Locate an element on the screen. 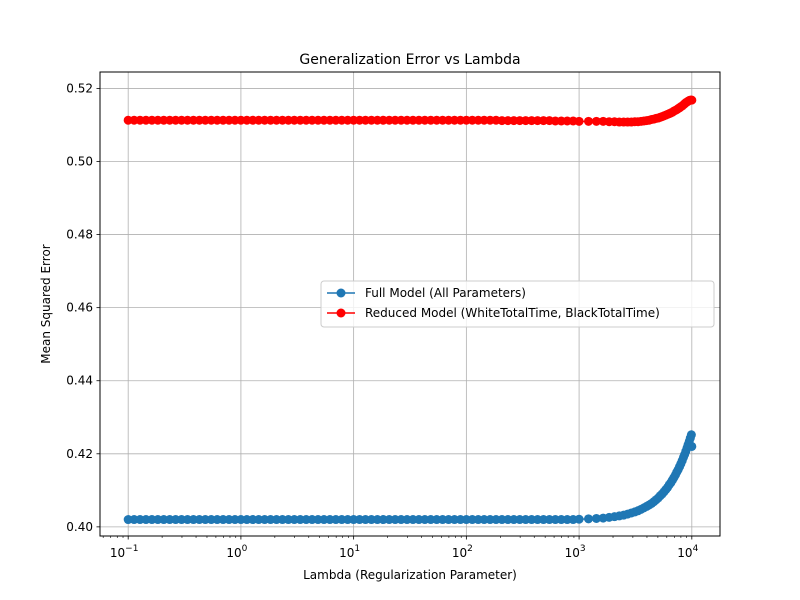 This screenshot has width=800, height=600. x-tick-label: 10² is located at coordinates (462, 552).